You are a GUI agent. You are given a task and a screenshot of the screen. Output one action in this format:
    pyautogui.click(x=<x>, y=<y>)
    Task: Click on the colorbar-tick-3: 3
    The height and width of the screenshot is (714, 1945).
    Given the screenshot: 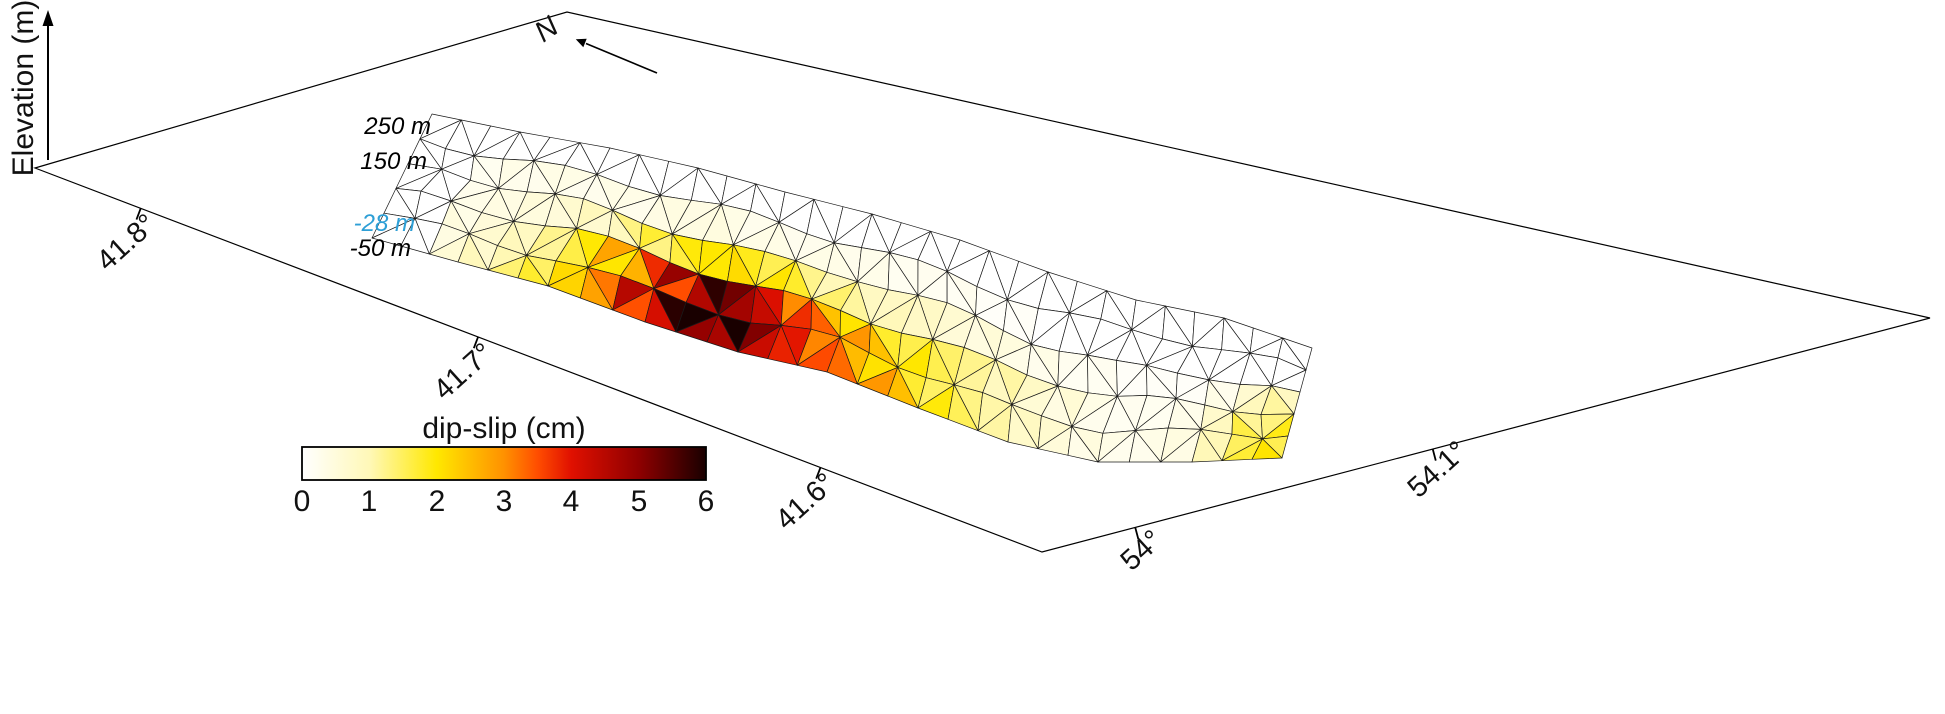 What is the action you would take?
    pyautogui.click(x=504, y=501)
    